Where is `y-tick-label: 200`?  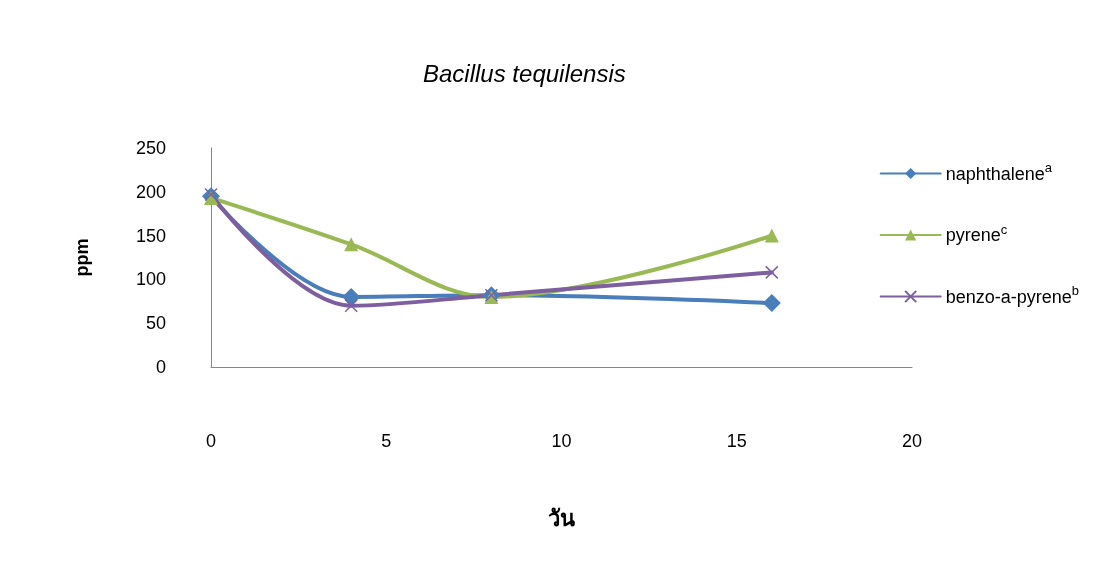 y-tick-label: 200 is located at coordinates (150, 191).